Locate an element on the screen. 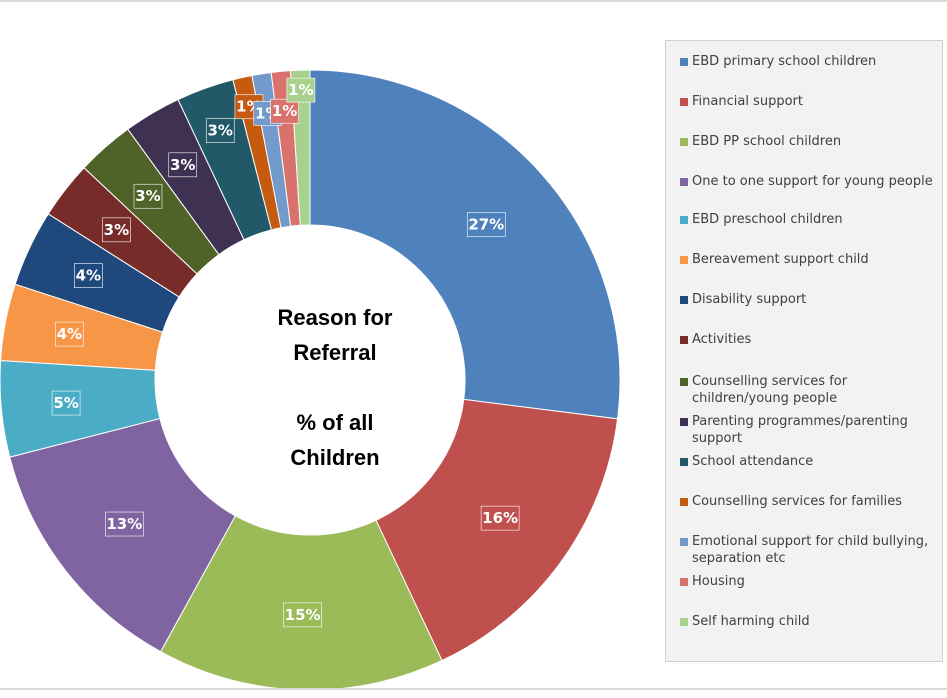 This screenshot has height=698, width=947. data-label-school-attendance: 3% is located at coordinates (220, 131).